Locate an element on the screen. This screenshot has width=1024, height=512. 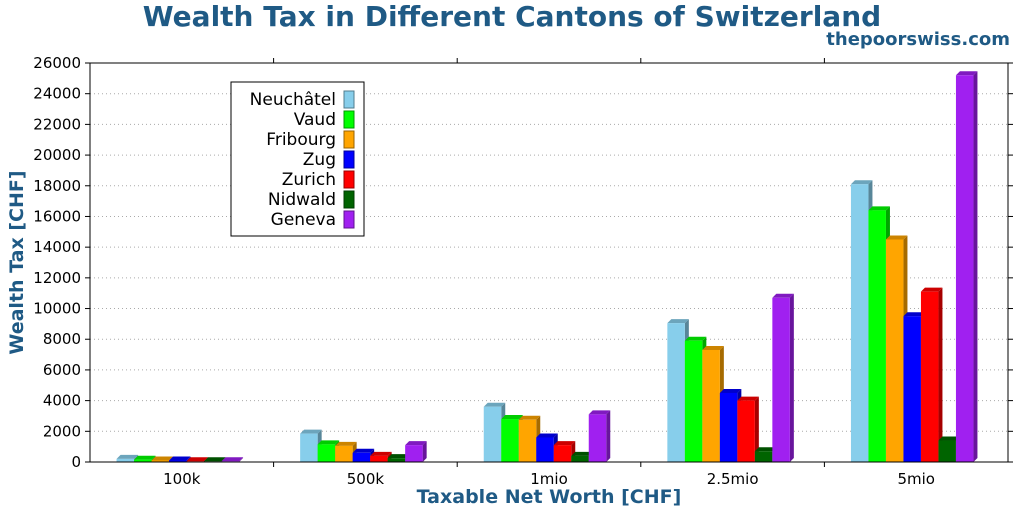
y-tick-label: 18000 is located at coordinates (57, 186).